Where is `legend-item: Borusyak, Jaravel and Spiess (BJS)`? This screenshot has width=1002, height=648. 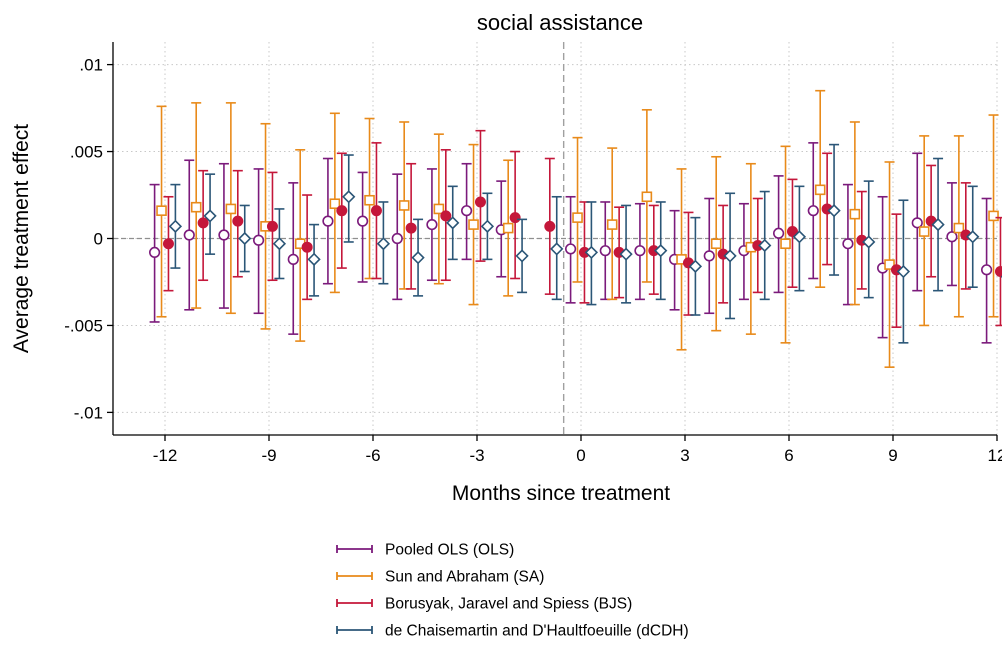
legend-item: Borusyak, Jaravel and Spiess (BJS) is located at coordinates (484, 604).